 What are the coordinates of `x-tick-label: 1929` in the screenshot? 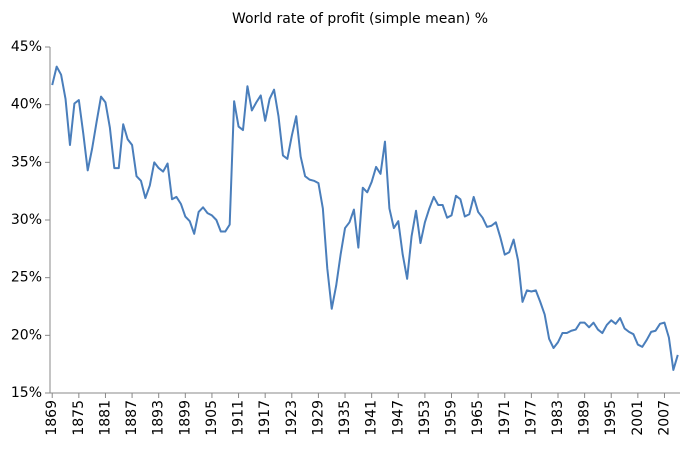 It's located at (318, 418).